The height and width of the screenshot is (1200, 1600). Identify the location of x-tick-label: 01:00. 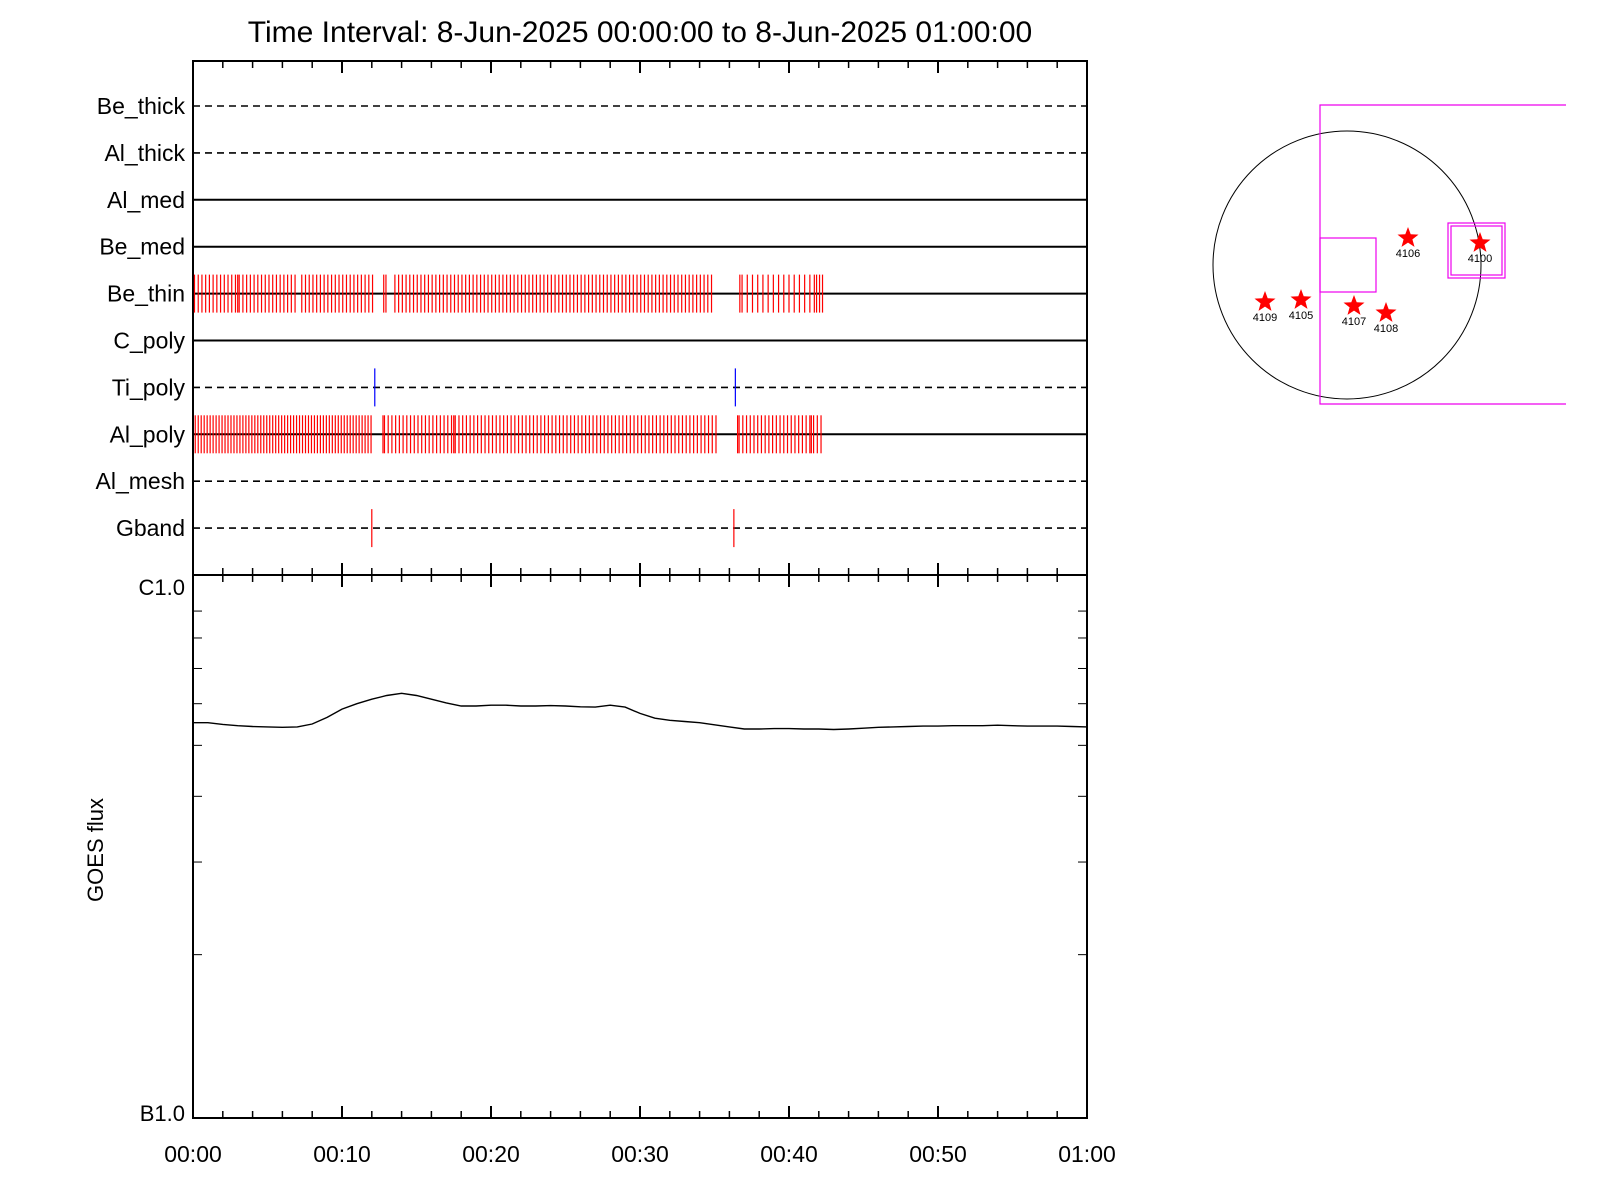
(1087, 1154).